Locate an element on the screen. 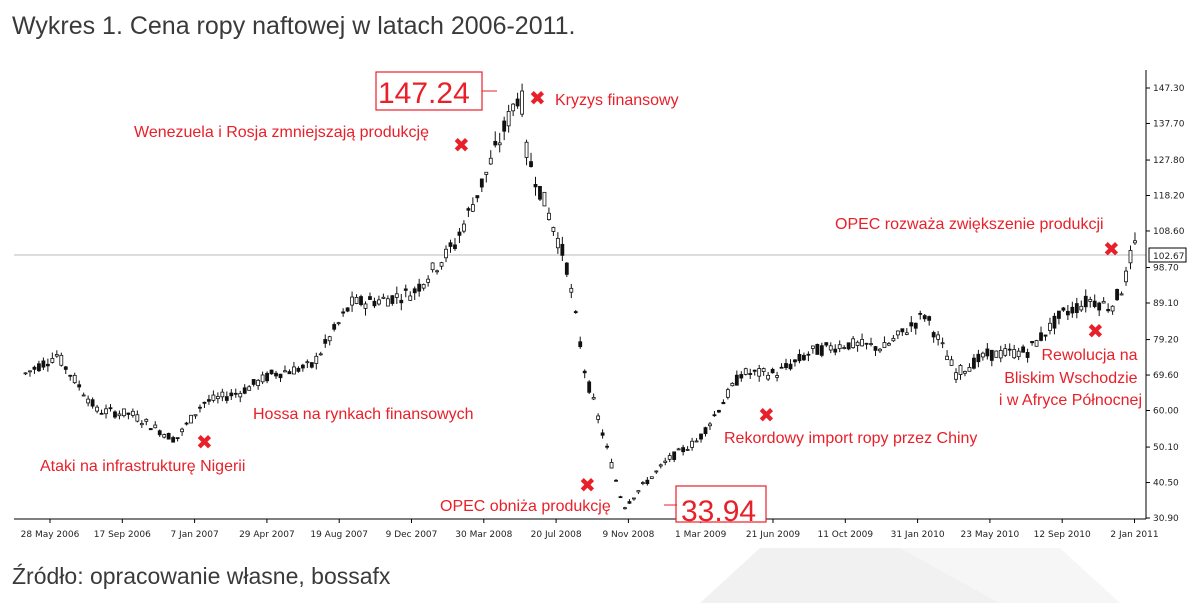  x-tick-label: 20 Jul 2008 is located at coordinates (556, 535).